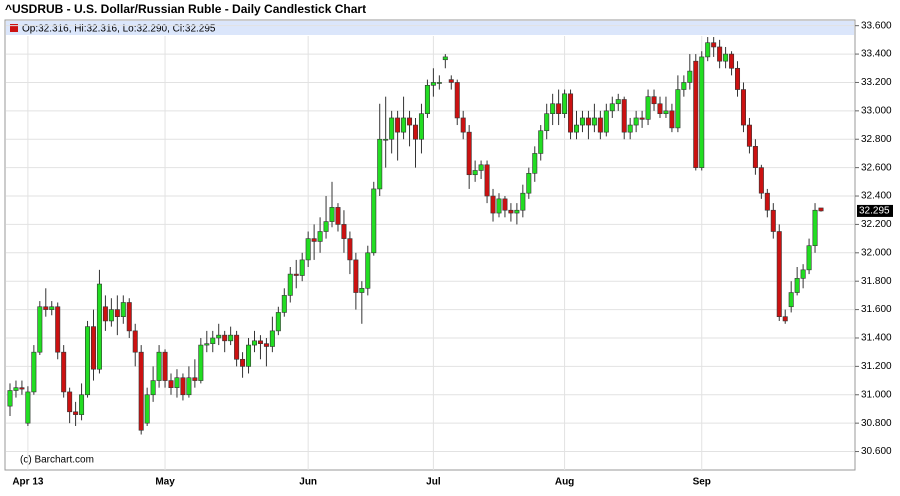  What do you see at coordinates (876, 423) in the screenshot?
I see `y-tick-label: 30.800` at bounding box center [876, 423].